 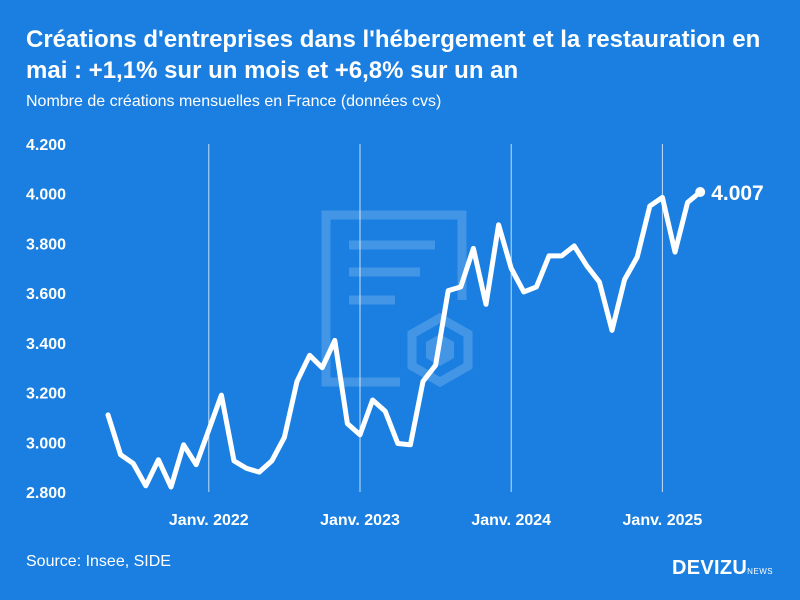 What do you see at coordinates (710, 568) in the screenshot?
I see `brand-name: DEVIZU` at bounding box center [710, 568].